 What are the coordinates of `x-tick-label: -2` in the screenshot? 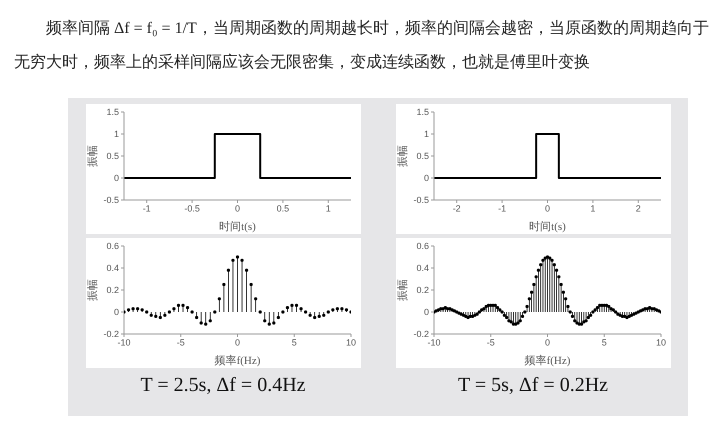 It's located at (456, 208).